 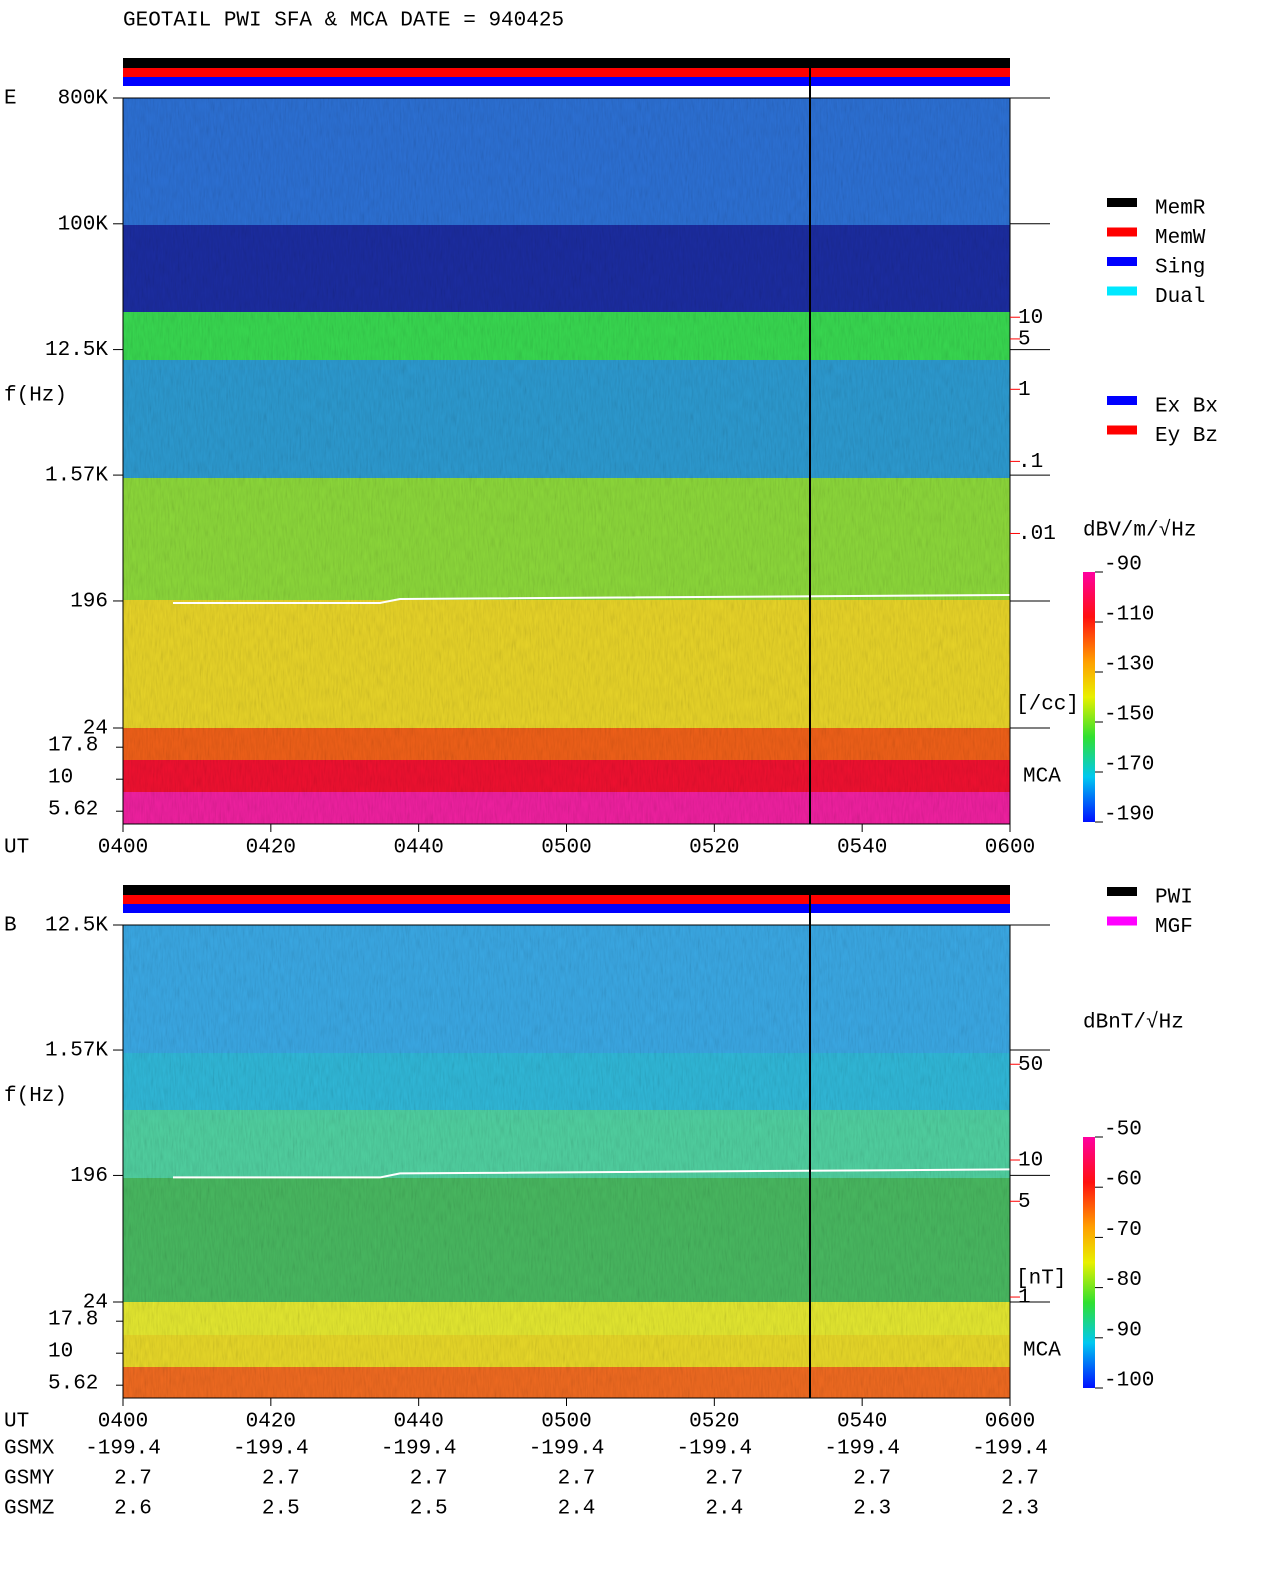 What do you see at coordinates (1180, 209) in the screenshot?
I see `legend-label: MemR` at bounding box center [1180, 209].